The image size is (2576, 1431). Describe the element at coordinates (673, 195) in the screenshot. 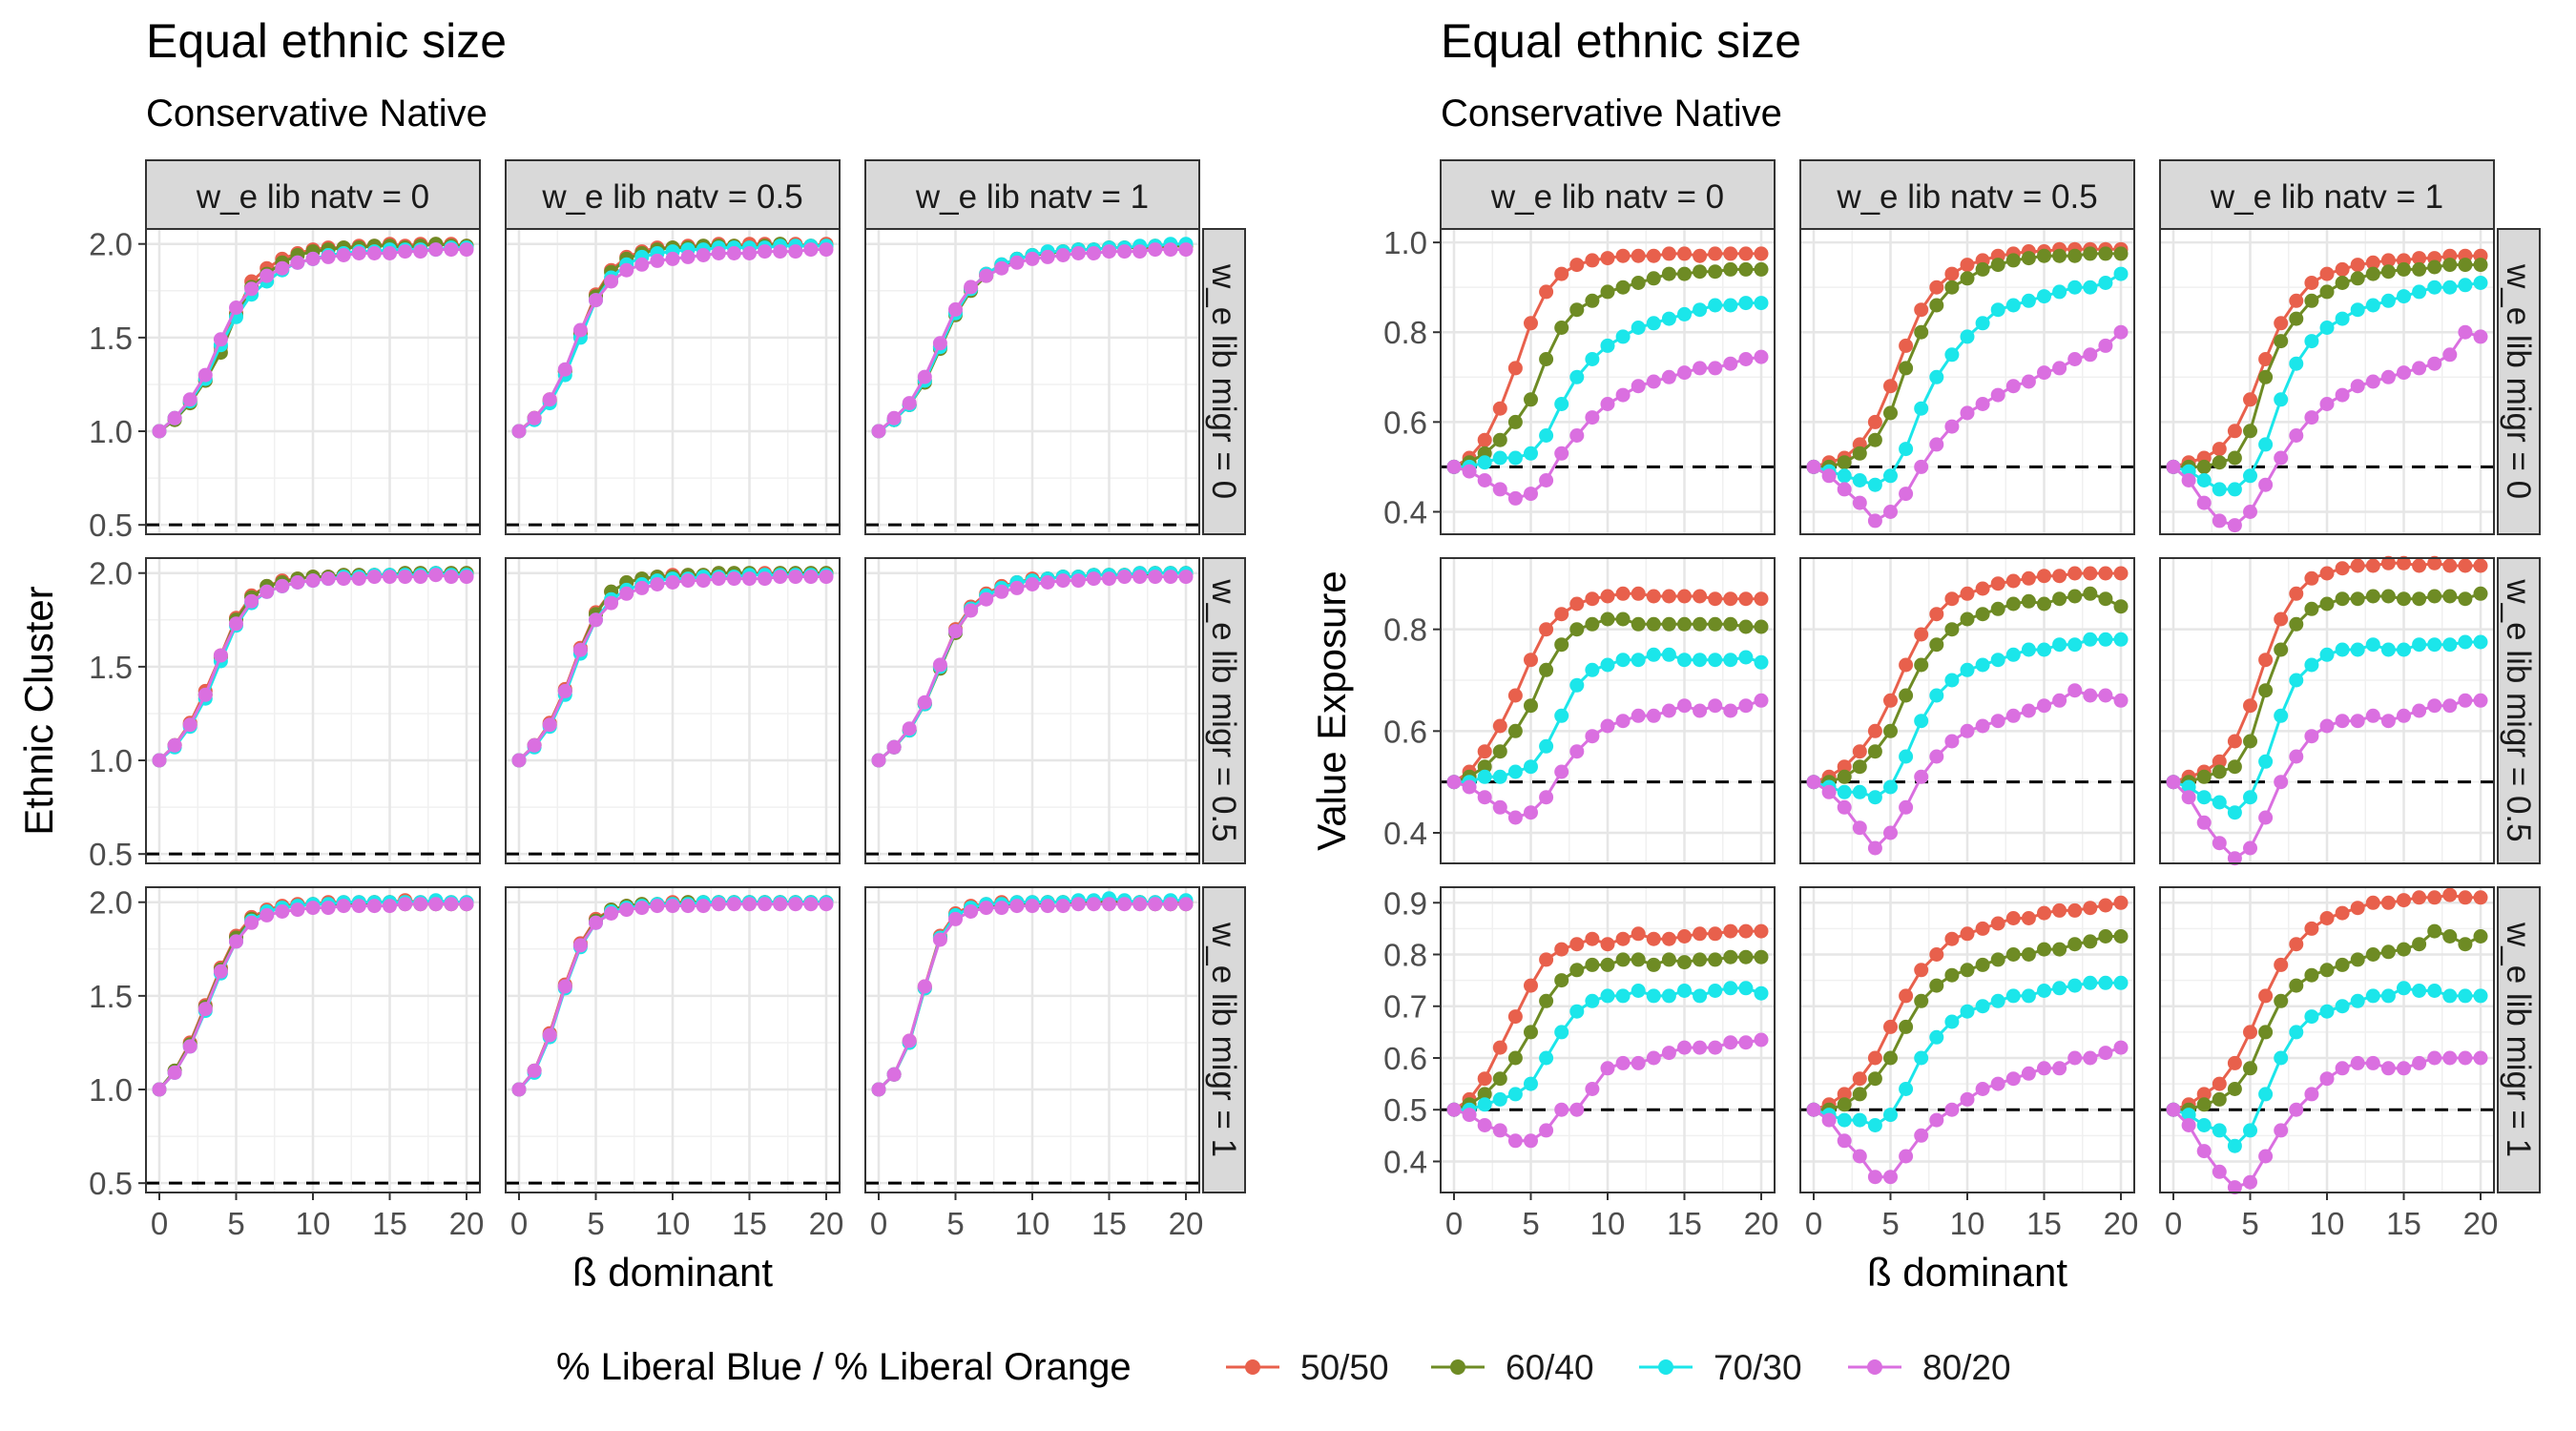

I see `facet-strip-col` at that location.